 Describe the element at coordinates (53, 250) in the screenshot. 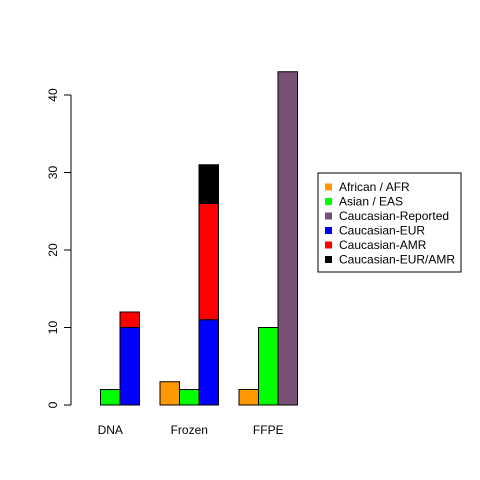

I see `y-tick-label: 20` at that location.